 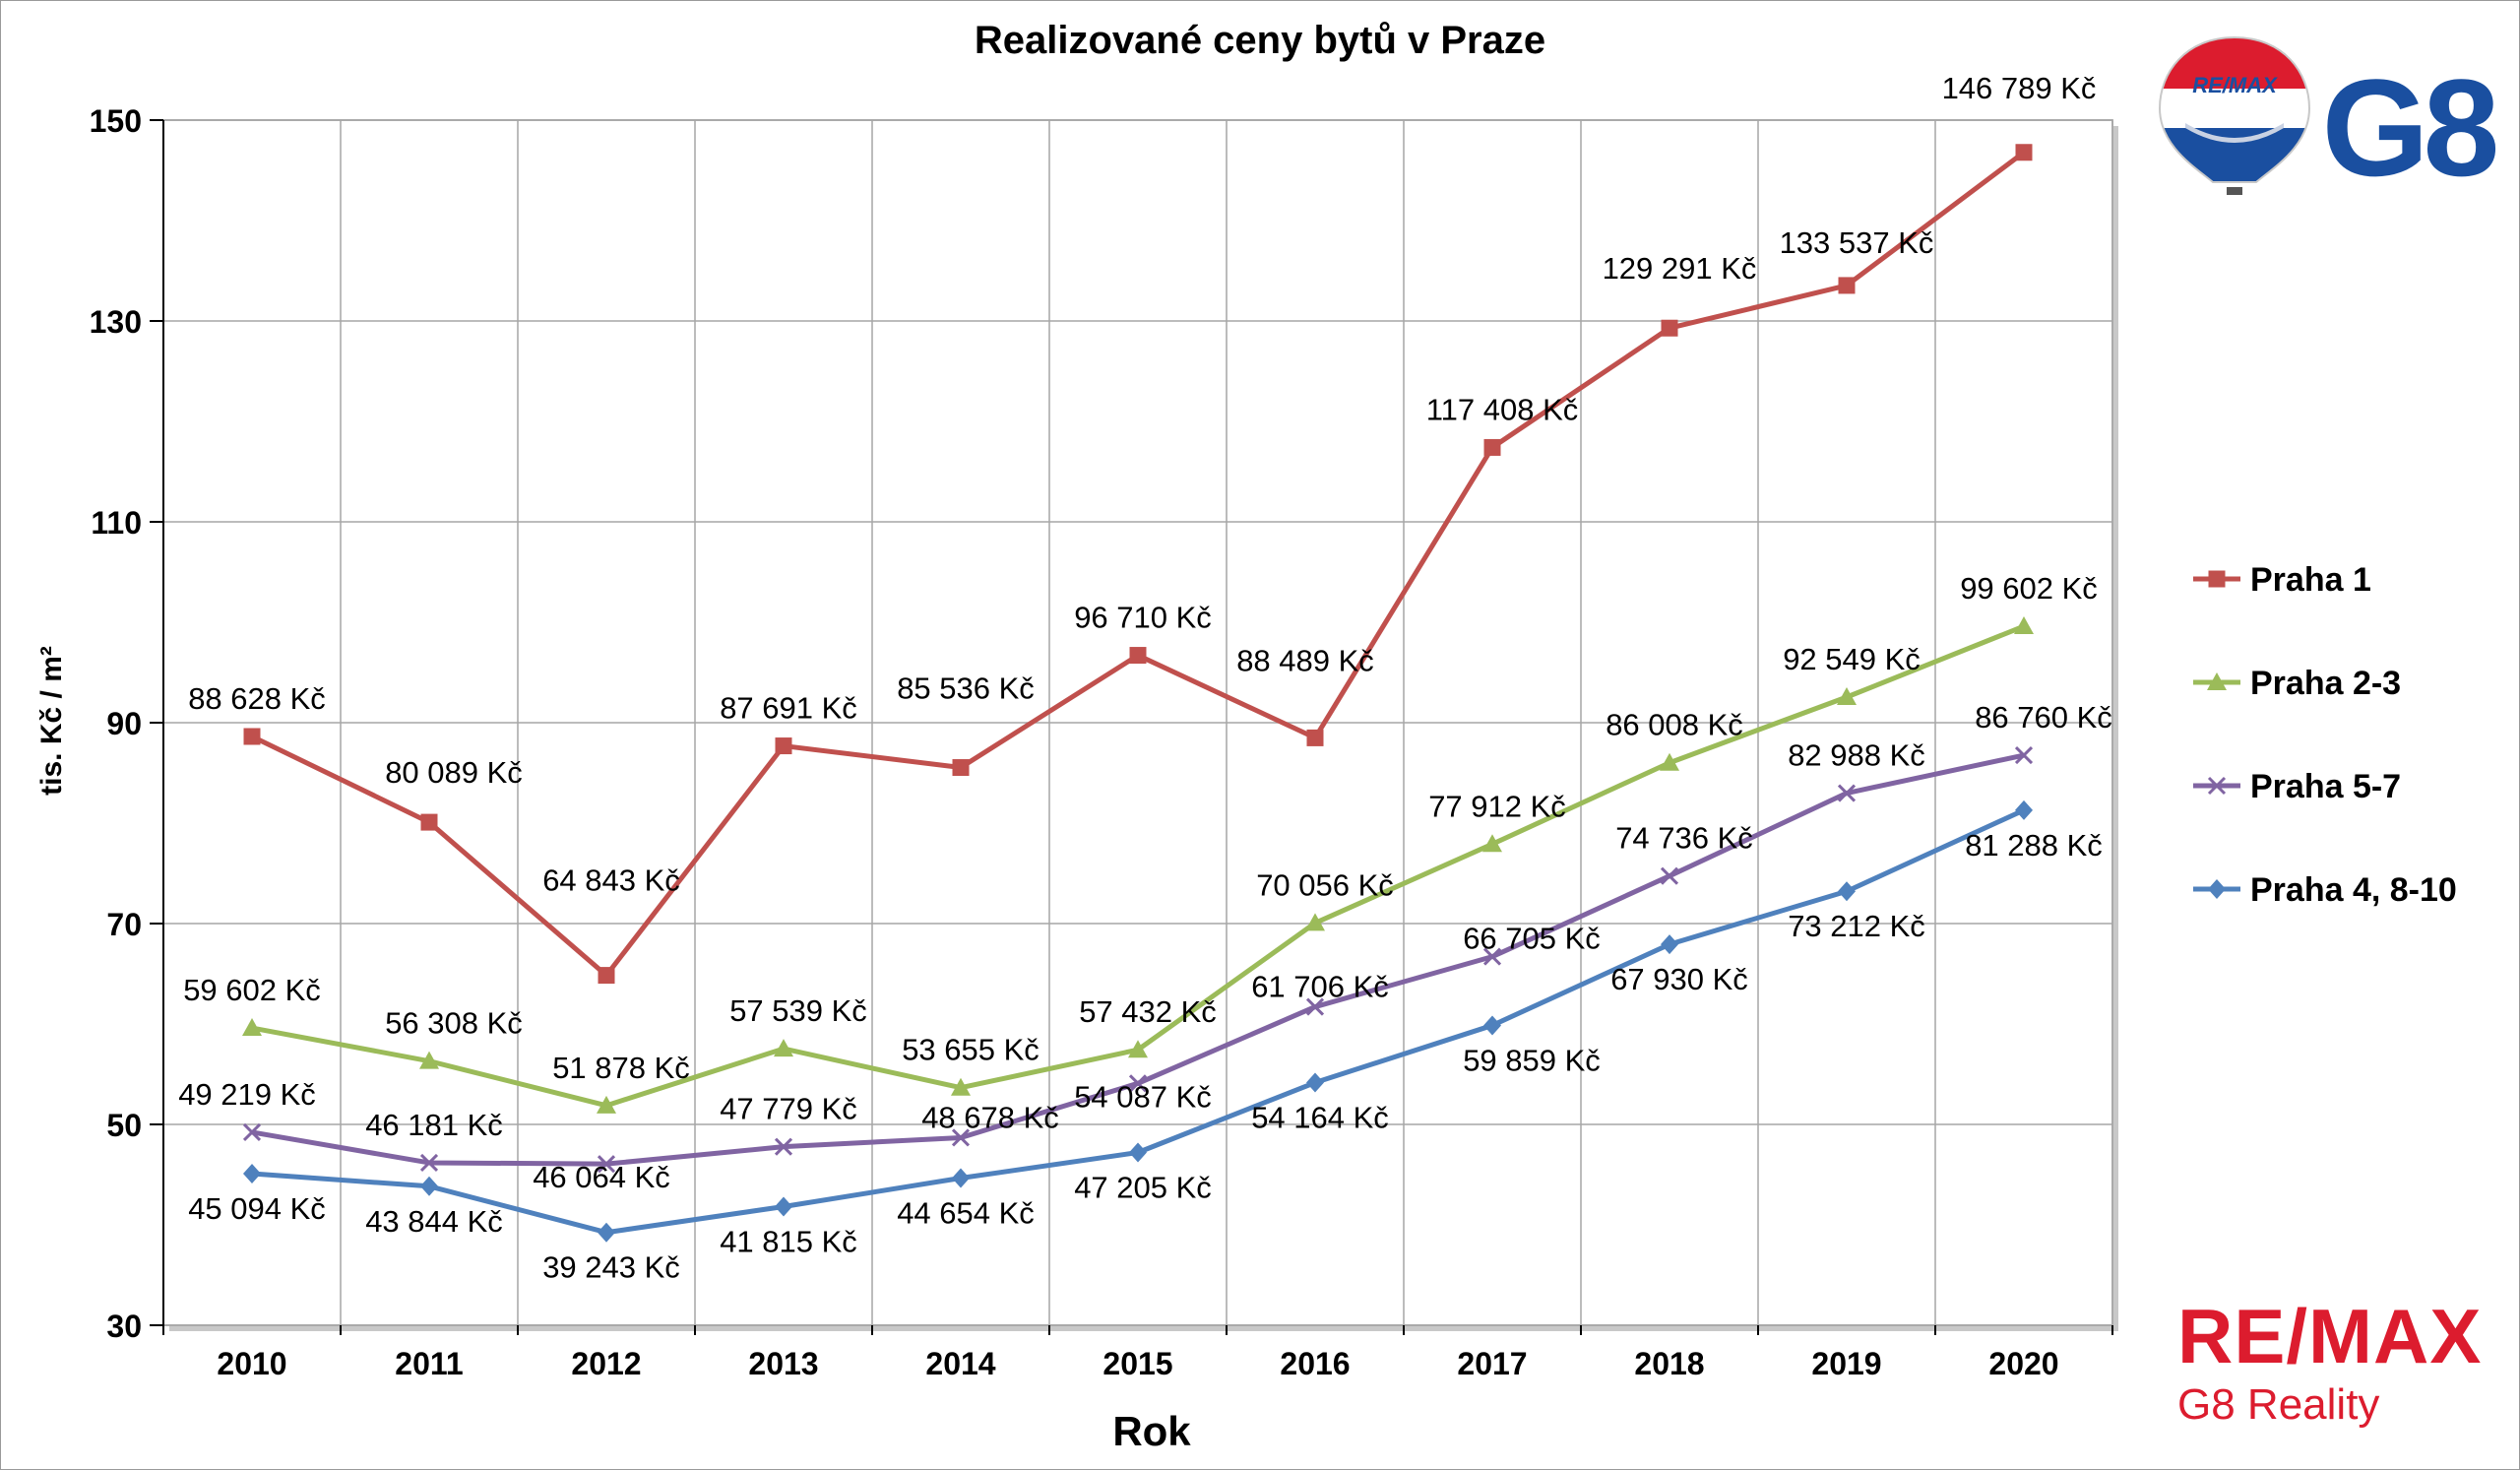 I want to click on data-label: 133 537 Kč, so click(x=1857, y=242).